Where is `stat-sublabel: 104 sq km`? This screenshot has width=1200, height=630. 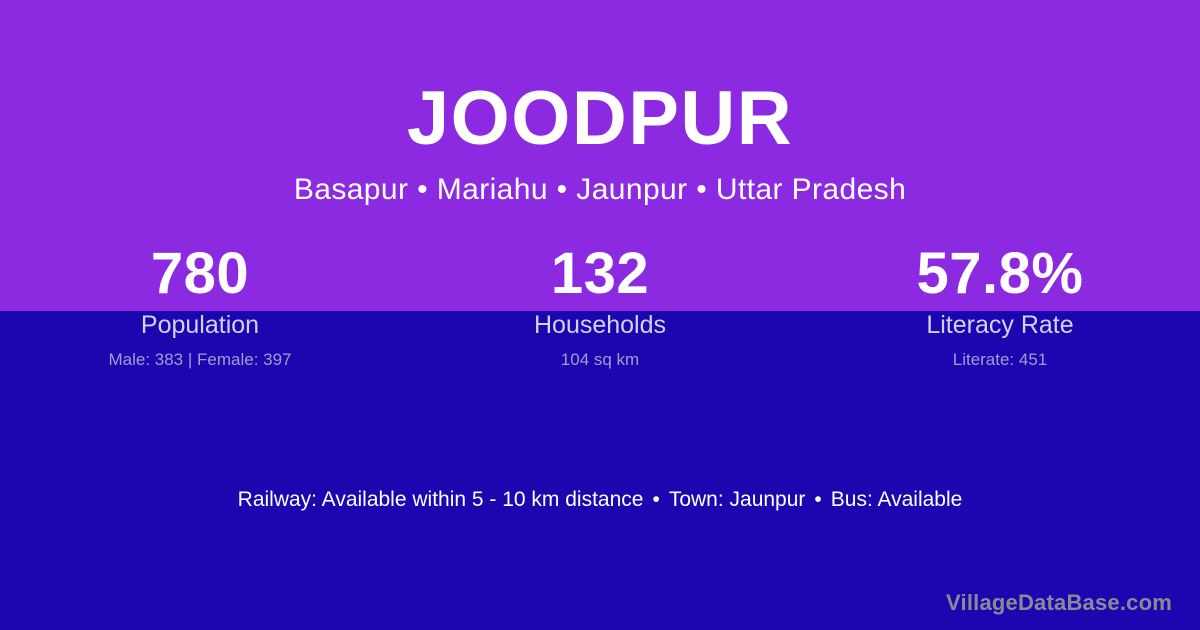 stat-sublabel: 104 sq km is located at coordinates (600, 359).